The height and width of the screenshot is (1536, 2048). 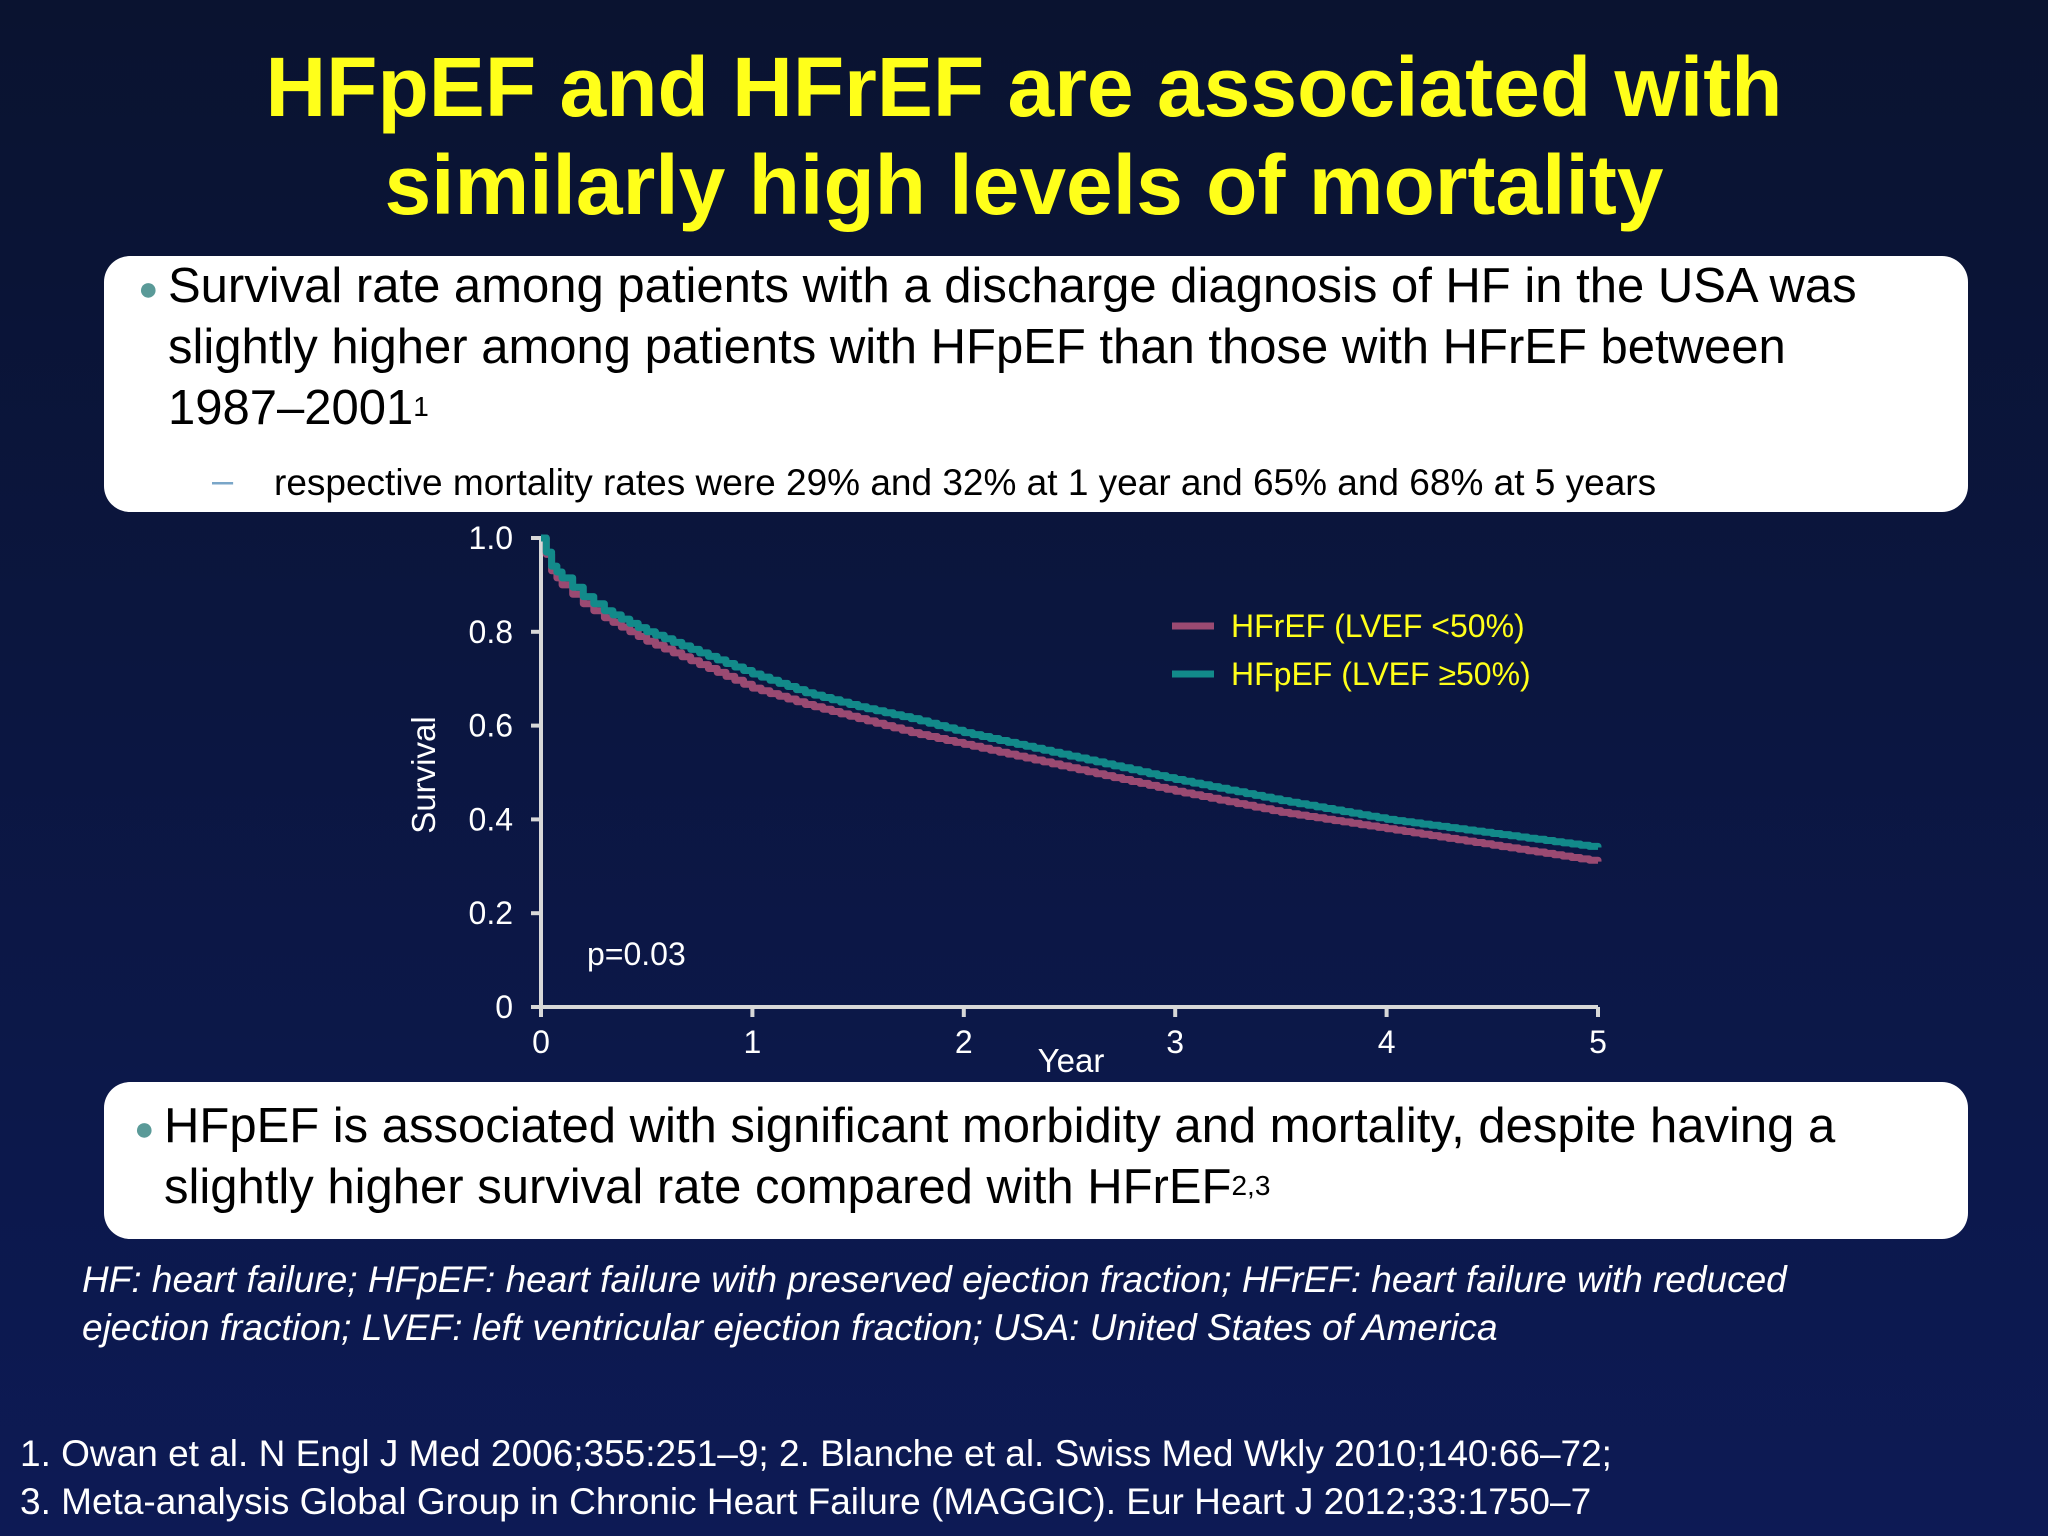 What do you see at coordinates (491, 726) in the screenshot?
I see `y-tick-label: 0.6` at bounding box center [491, 726].